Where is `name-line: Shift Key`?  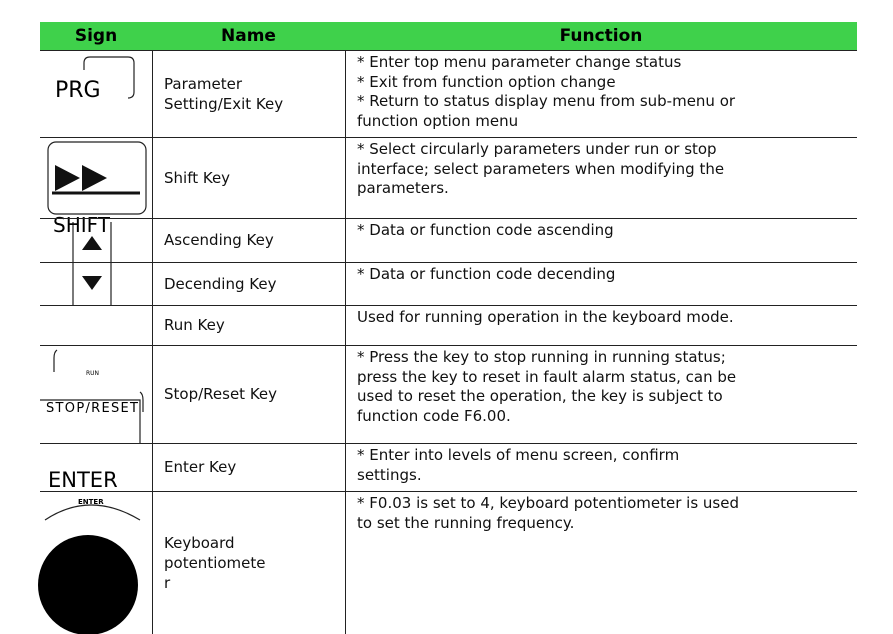
name-line: Shift Key is located at coordinates (197, 177).